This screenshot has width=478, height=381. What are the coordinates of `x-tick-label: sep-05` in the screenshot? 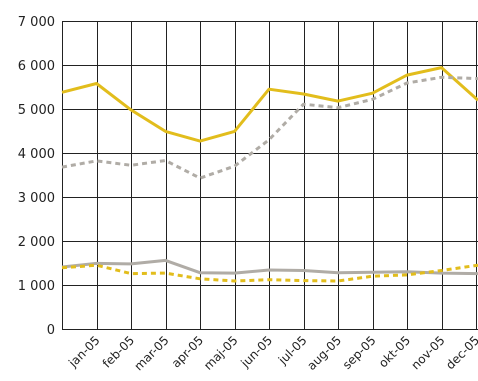 It's located at (359, 352).